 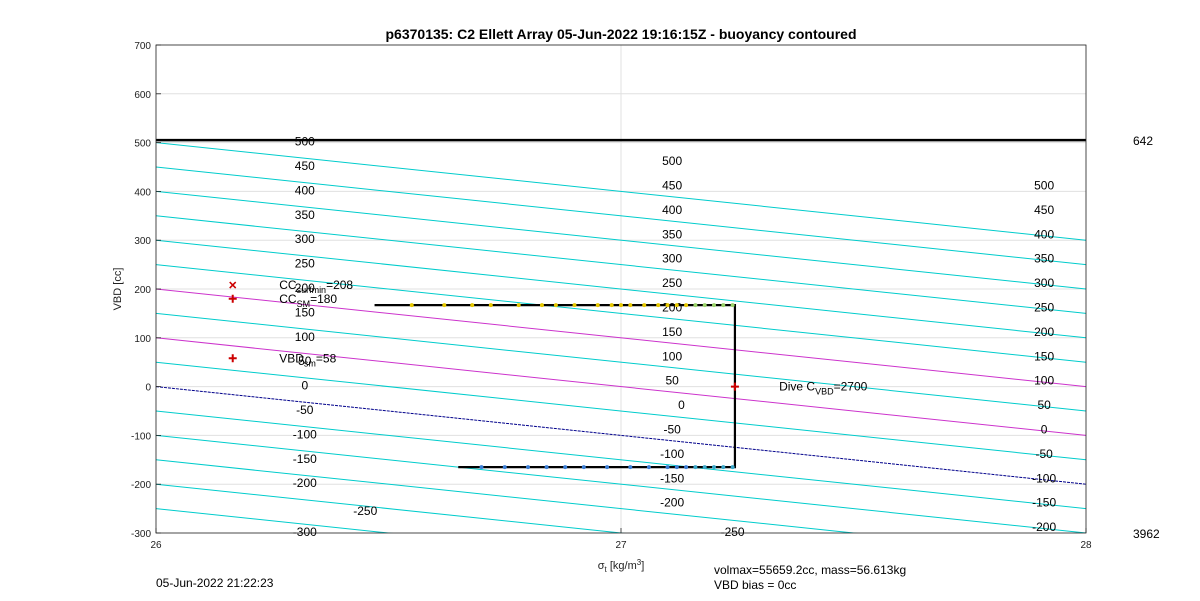 I want to click on y-tick-label: -100, so click(x=141, y=436).